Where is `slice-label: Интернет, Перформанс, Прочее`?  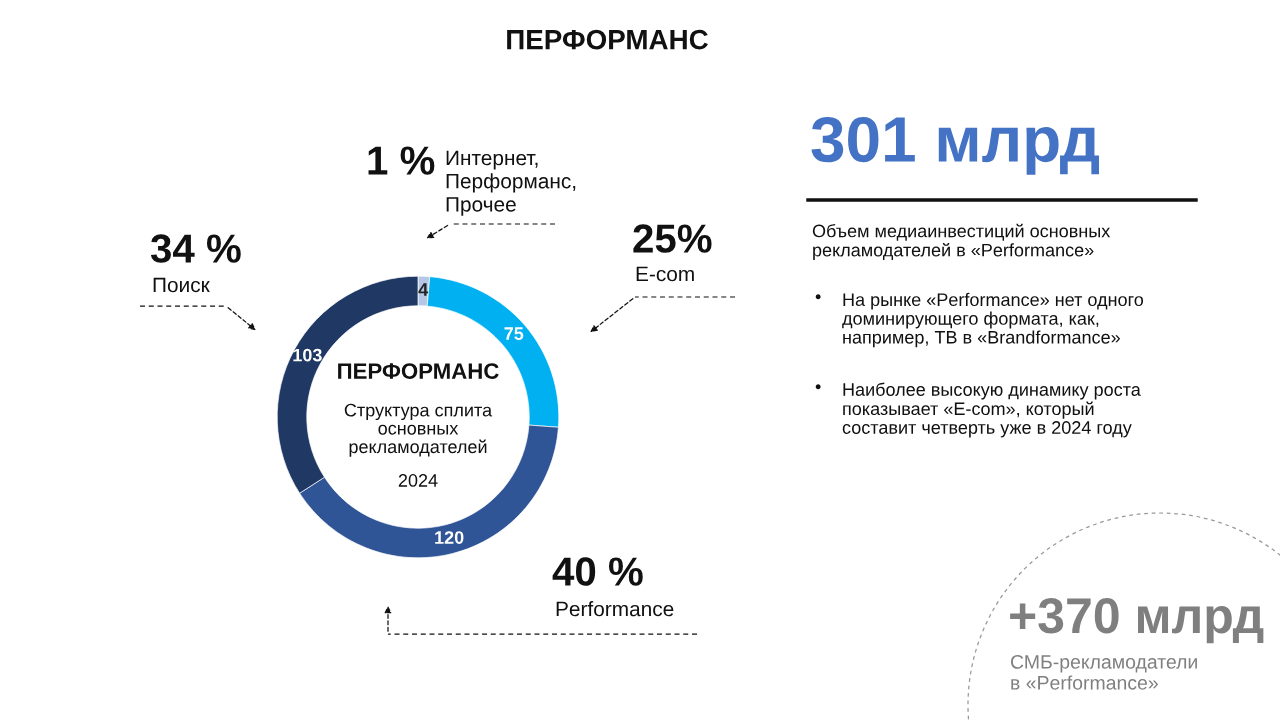 slice-label: Интернет, Перформанс, Прочее is located at coordinates (511, 183).